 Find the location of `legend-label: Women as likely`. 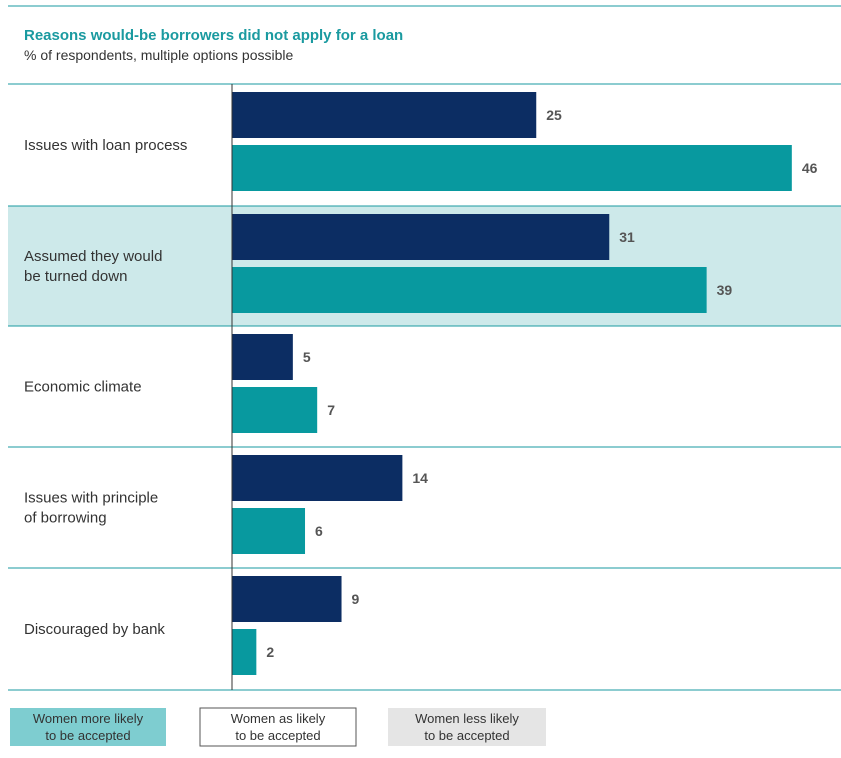

legend-label: Women as likely is located at coordinates (278, 718).